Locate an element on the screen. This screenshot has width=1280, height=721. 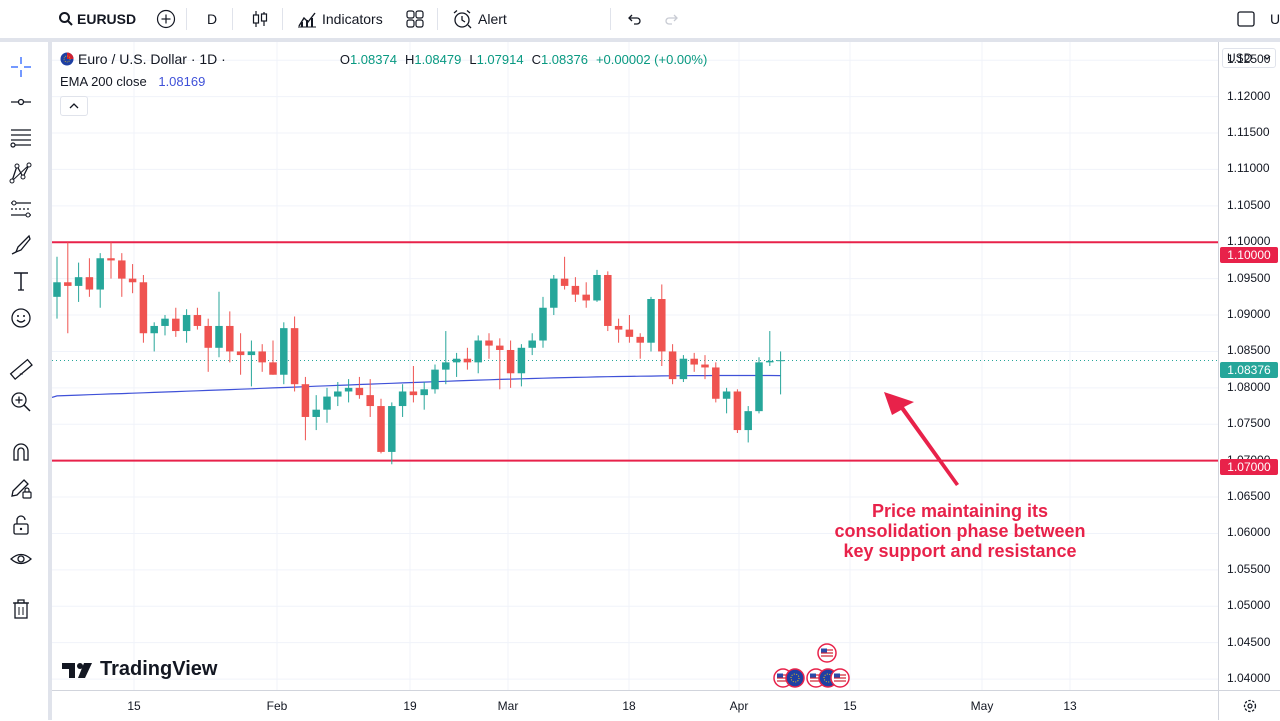
remove-drawings-tool is located at coordinates (21, 609).